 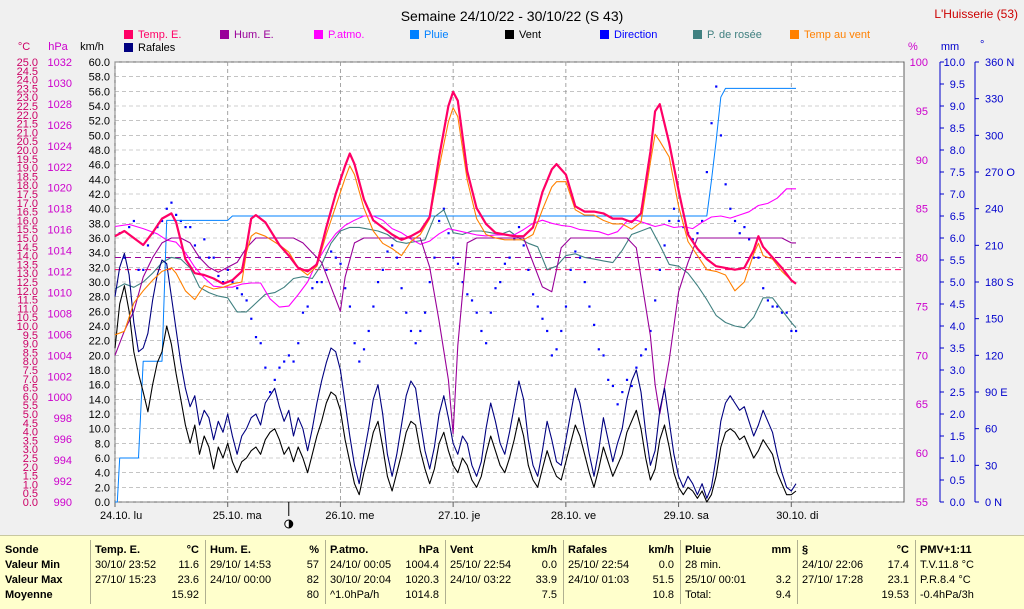 I want to click on stats-unit: mm, so click(x=781, y=550).